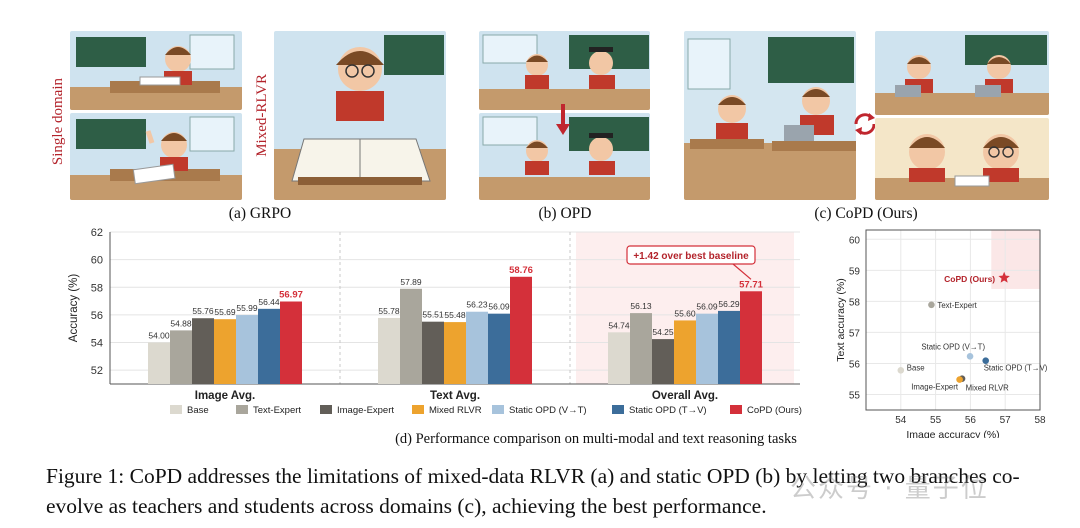 This screenshot has height=528, width=1080. I want to click on bar-value-label: 54.25, so click(663, 332).